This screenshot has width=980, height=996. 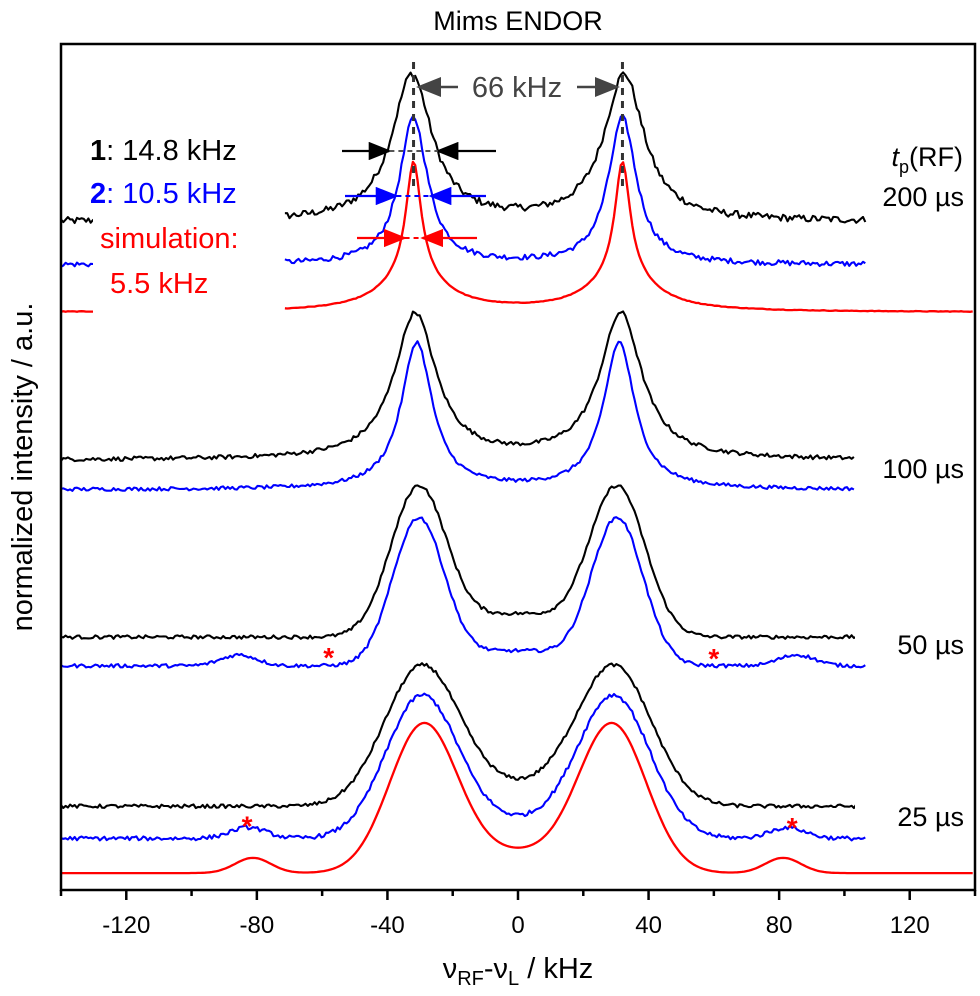 I want to click on trace-25us-simulation, so click(x=517, y=798).